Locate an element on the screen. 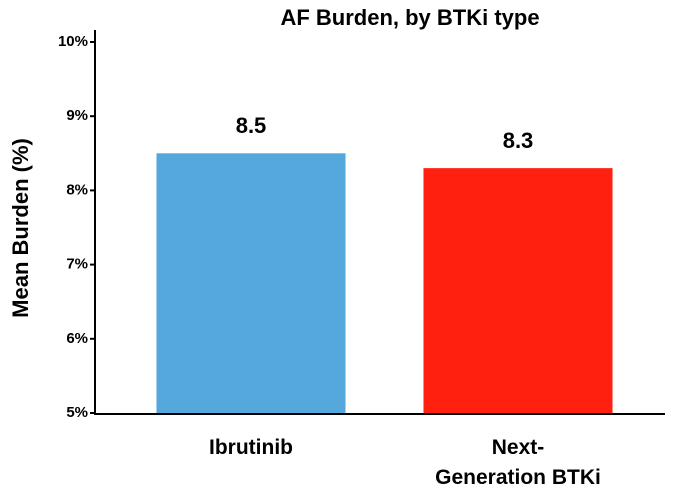 The height and width of the screenshot is (503, 685). y-tick-label: 5% is located at coordinates (77, 412).